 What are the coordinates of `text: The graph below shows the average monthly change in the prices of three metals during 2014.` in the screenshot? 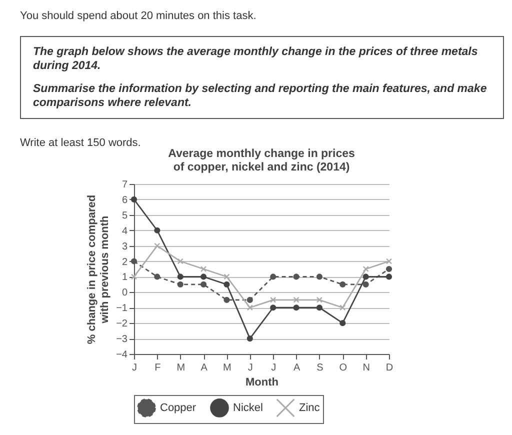 It's located at (256, 59).